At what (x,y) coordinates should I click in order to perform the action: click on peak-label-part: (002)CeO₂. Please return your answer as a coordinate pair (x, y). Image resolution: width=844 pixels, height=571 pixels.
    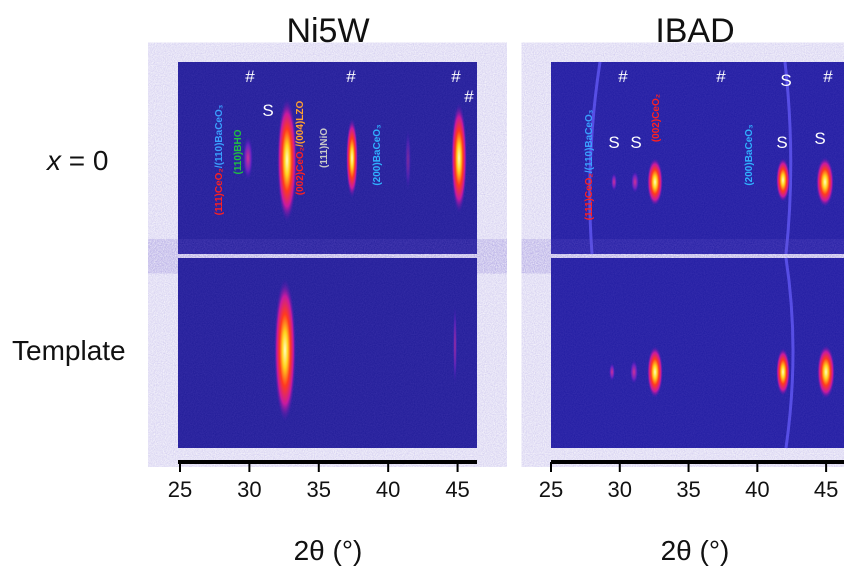
    Looking at the image, I should click on (300, 171).